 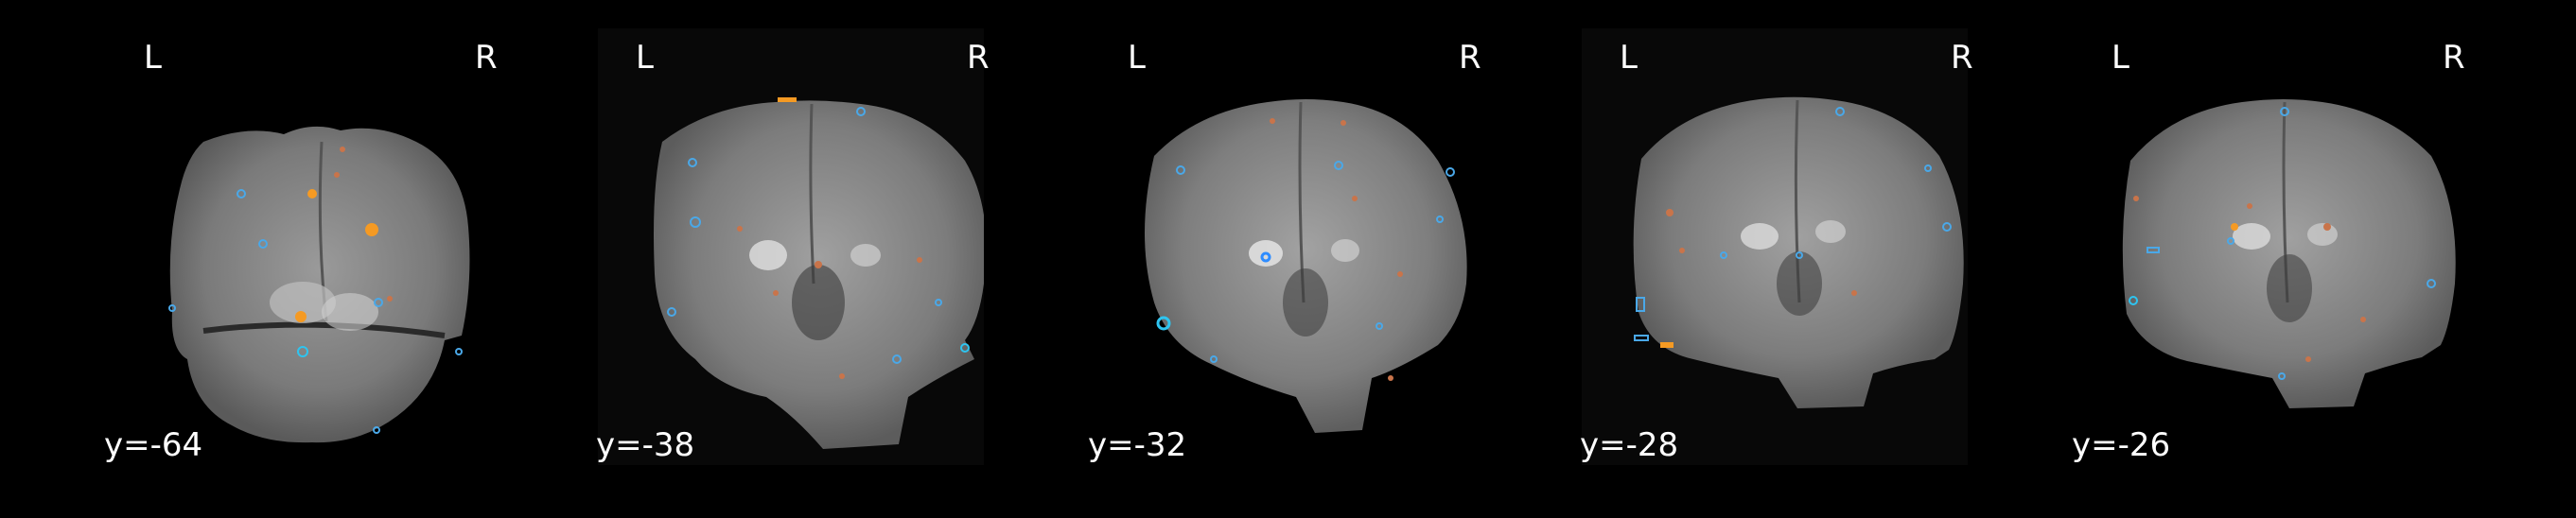 I want to click on slice-coordinate-label: y=-28, so click(x=1629, y=445).